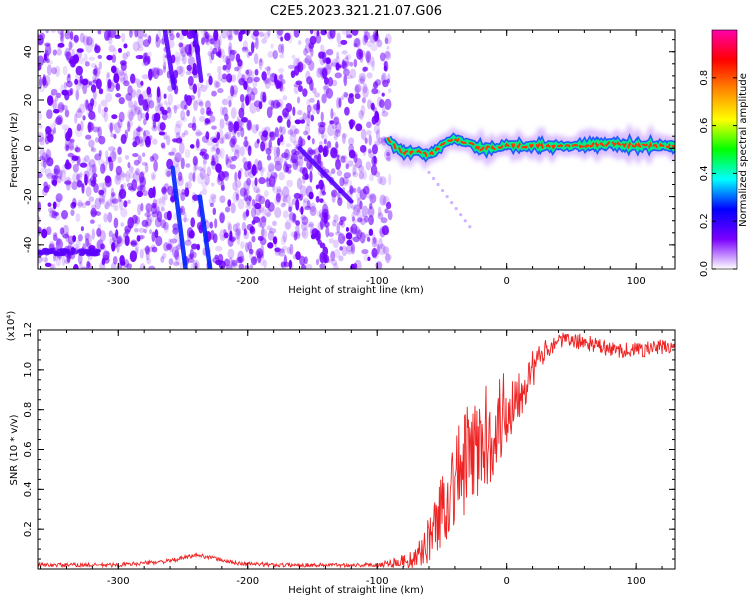  I want to click on colorbar-tick-label: 0.2, so click(704, 221).